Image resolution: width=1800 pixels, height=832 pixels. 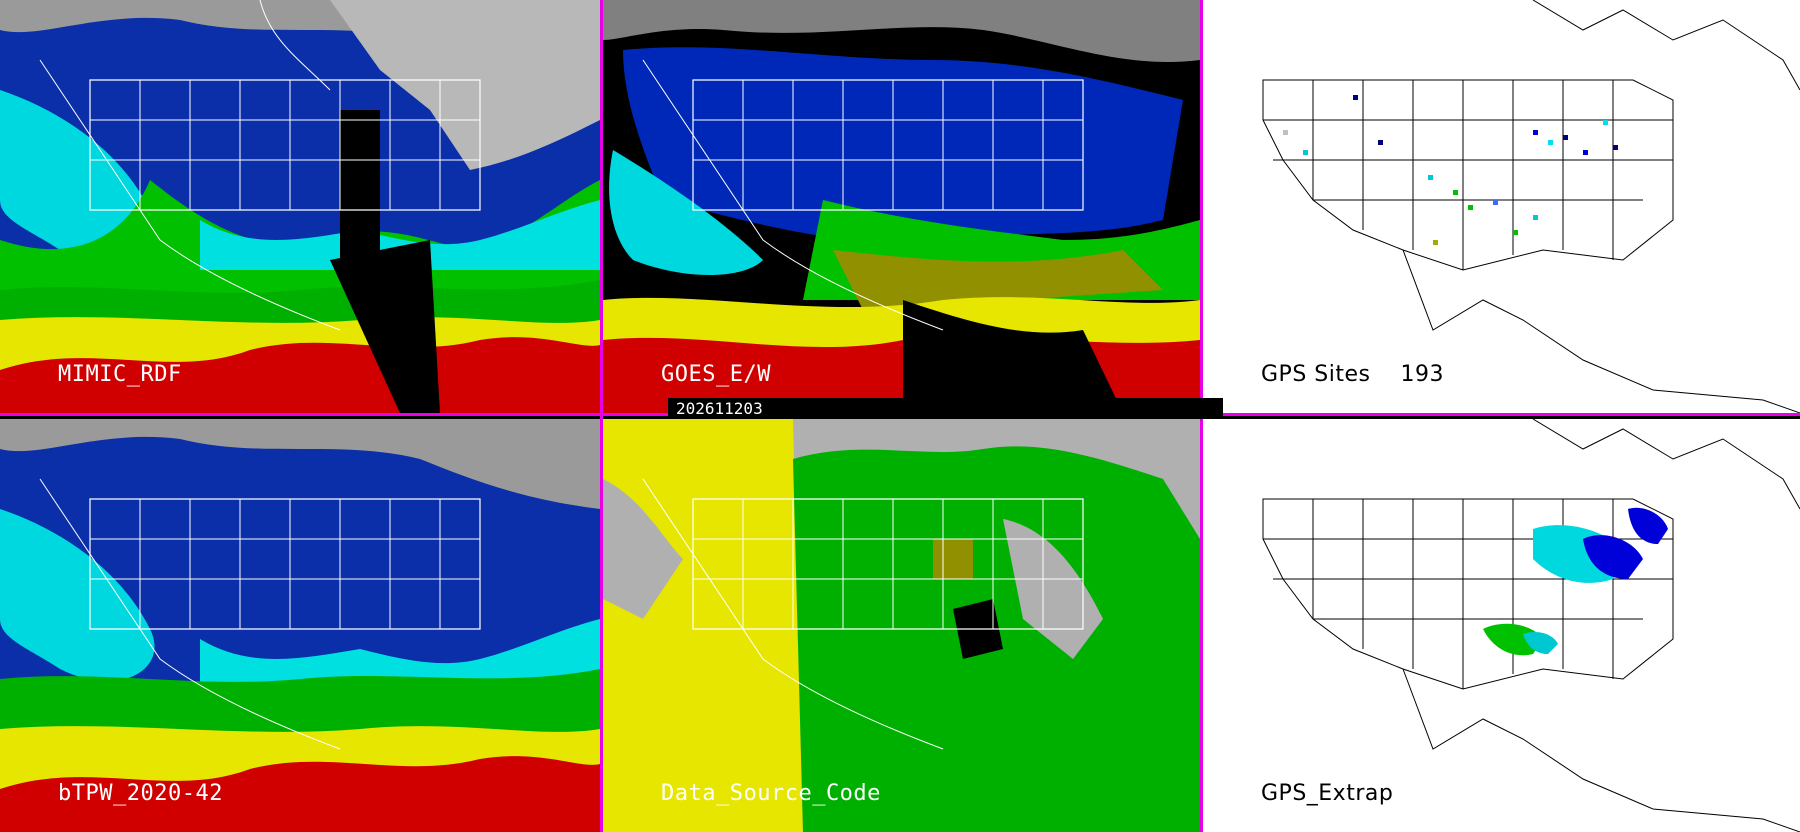 What do you see at coordinates (601, 416) in the screenshot?
I see `vertical-divider-left` at bounding box center [601, 416].